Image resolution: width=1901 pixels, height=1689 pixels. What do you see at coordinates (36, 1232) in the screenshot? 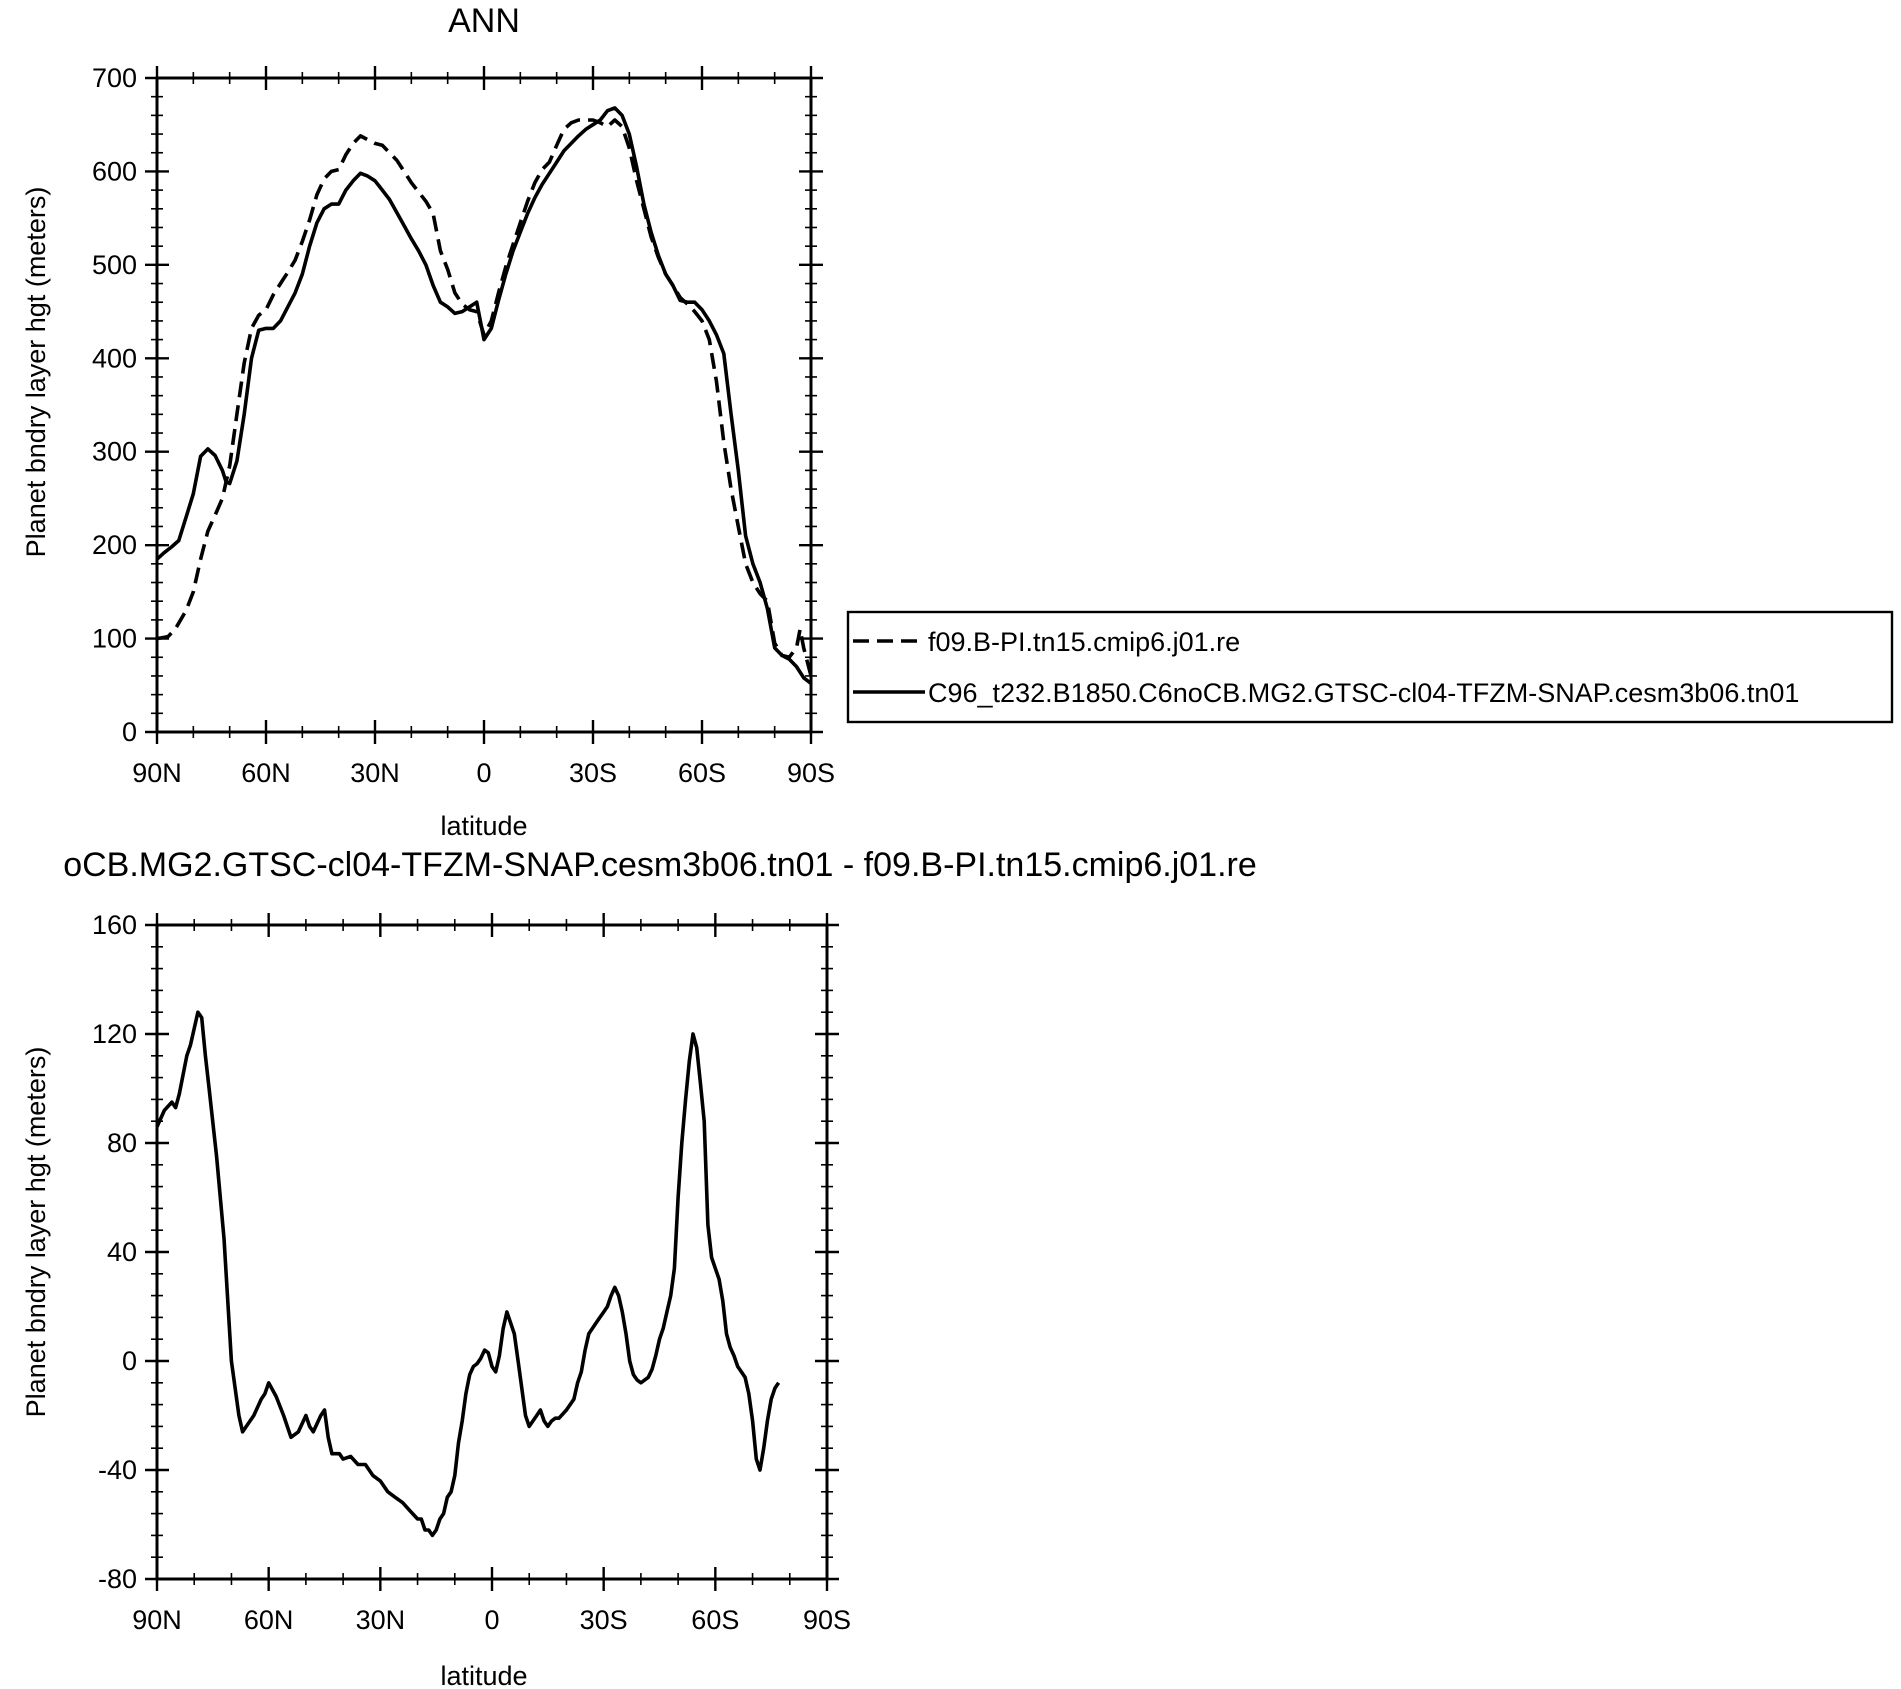
I see `bottom-panel-y-axis-label: Planet bndry layer hgt (meters)` at bounding box center [36, 1232].